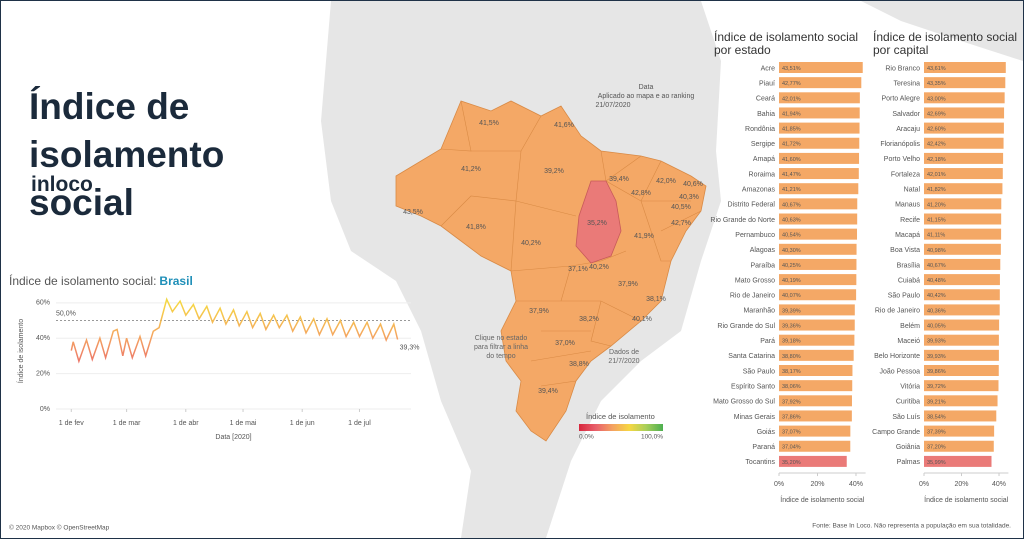 The height and width of the screenshot is (539, 1024). I want to click on line-title-highlight: Brasil, so click(175, 281).